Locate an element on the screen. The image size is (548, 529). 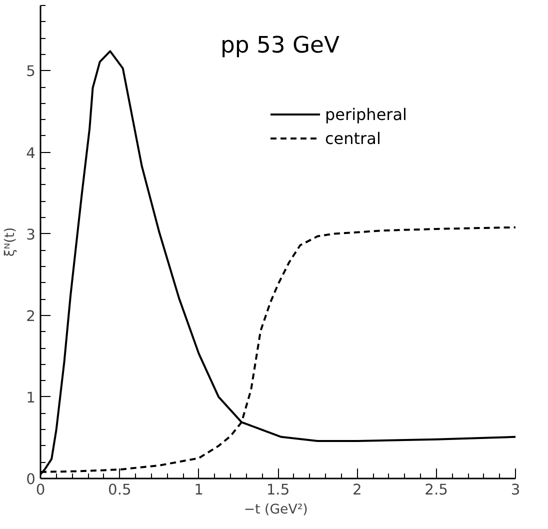
y-tick-label: 2 is located at coordinates (31, 316).